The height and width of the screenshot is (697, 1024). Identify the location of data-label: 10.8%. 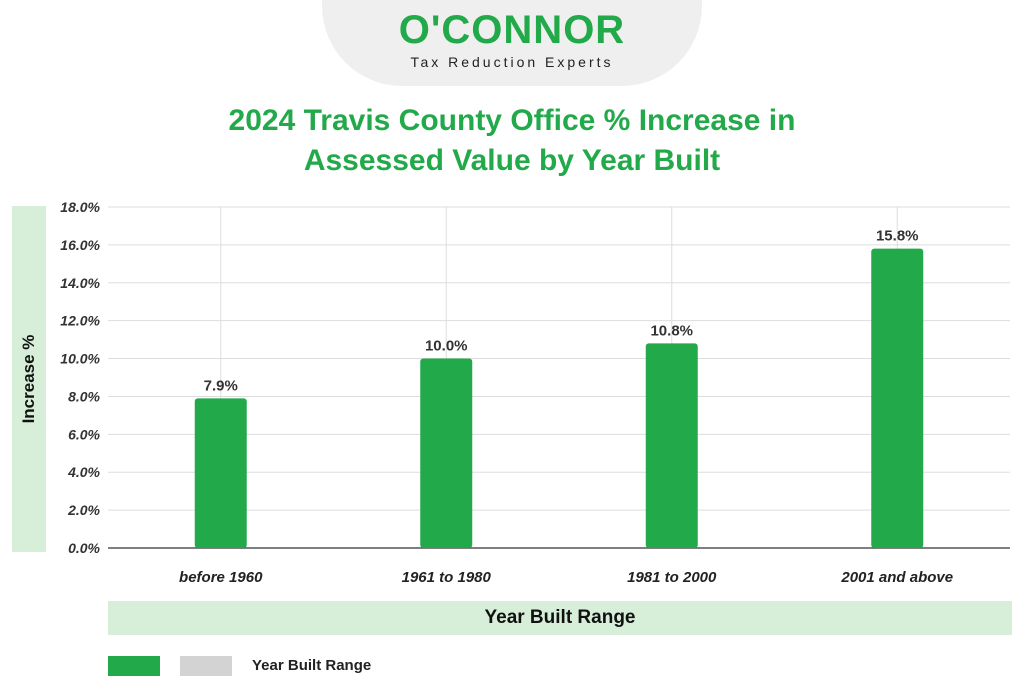
(671, 330).